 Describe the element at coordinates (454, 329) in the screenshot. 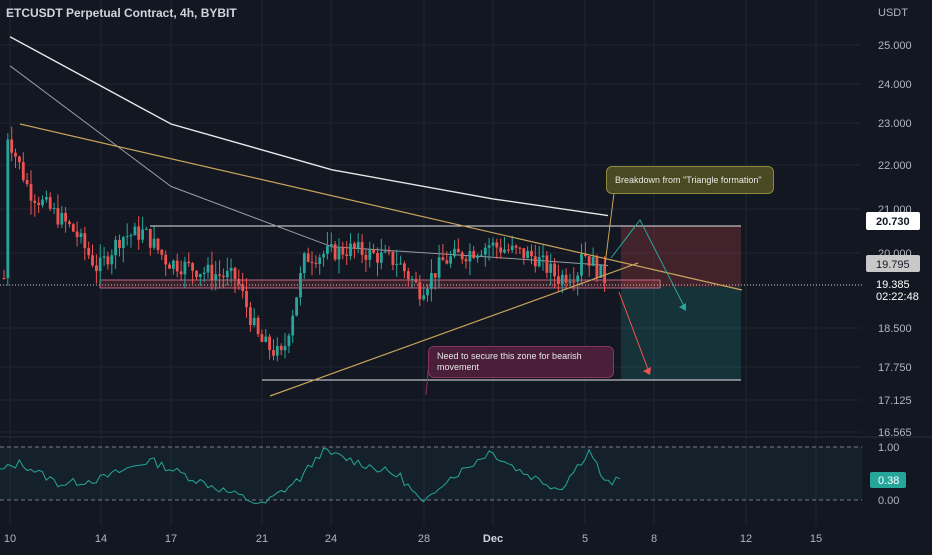

I see `triangle-lower-trendline` at that location.